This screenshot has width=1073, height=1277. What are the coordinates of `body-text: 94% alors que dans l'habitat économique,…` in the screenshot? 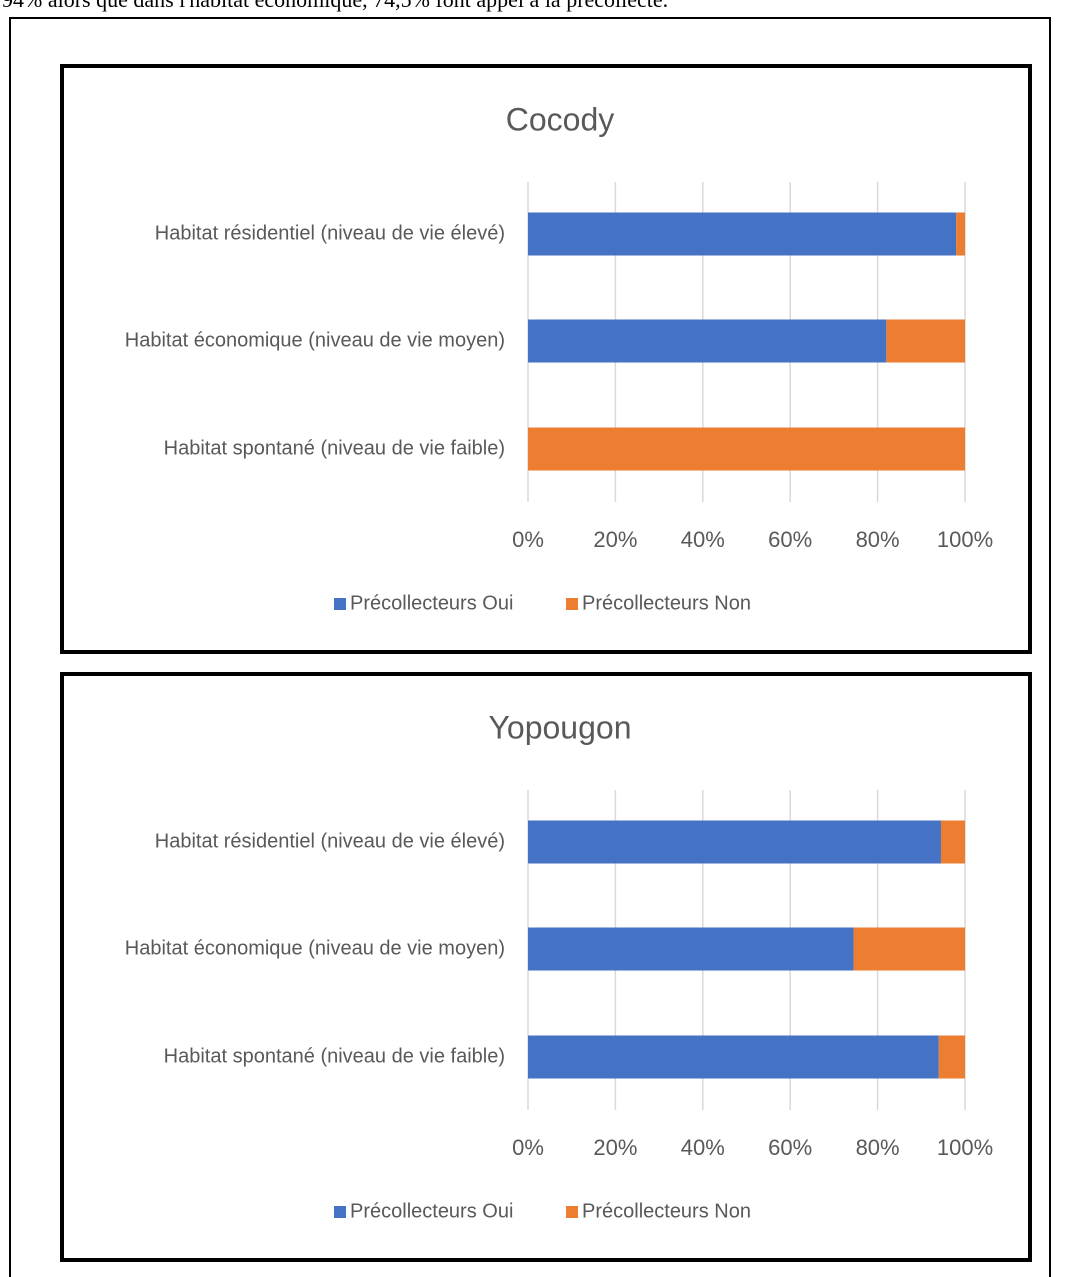 It's located at (335, 6).